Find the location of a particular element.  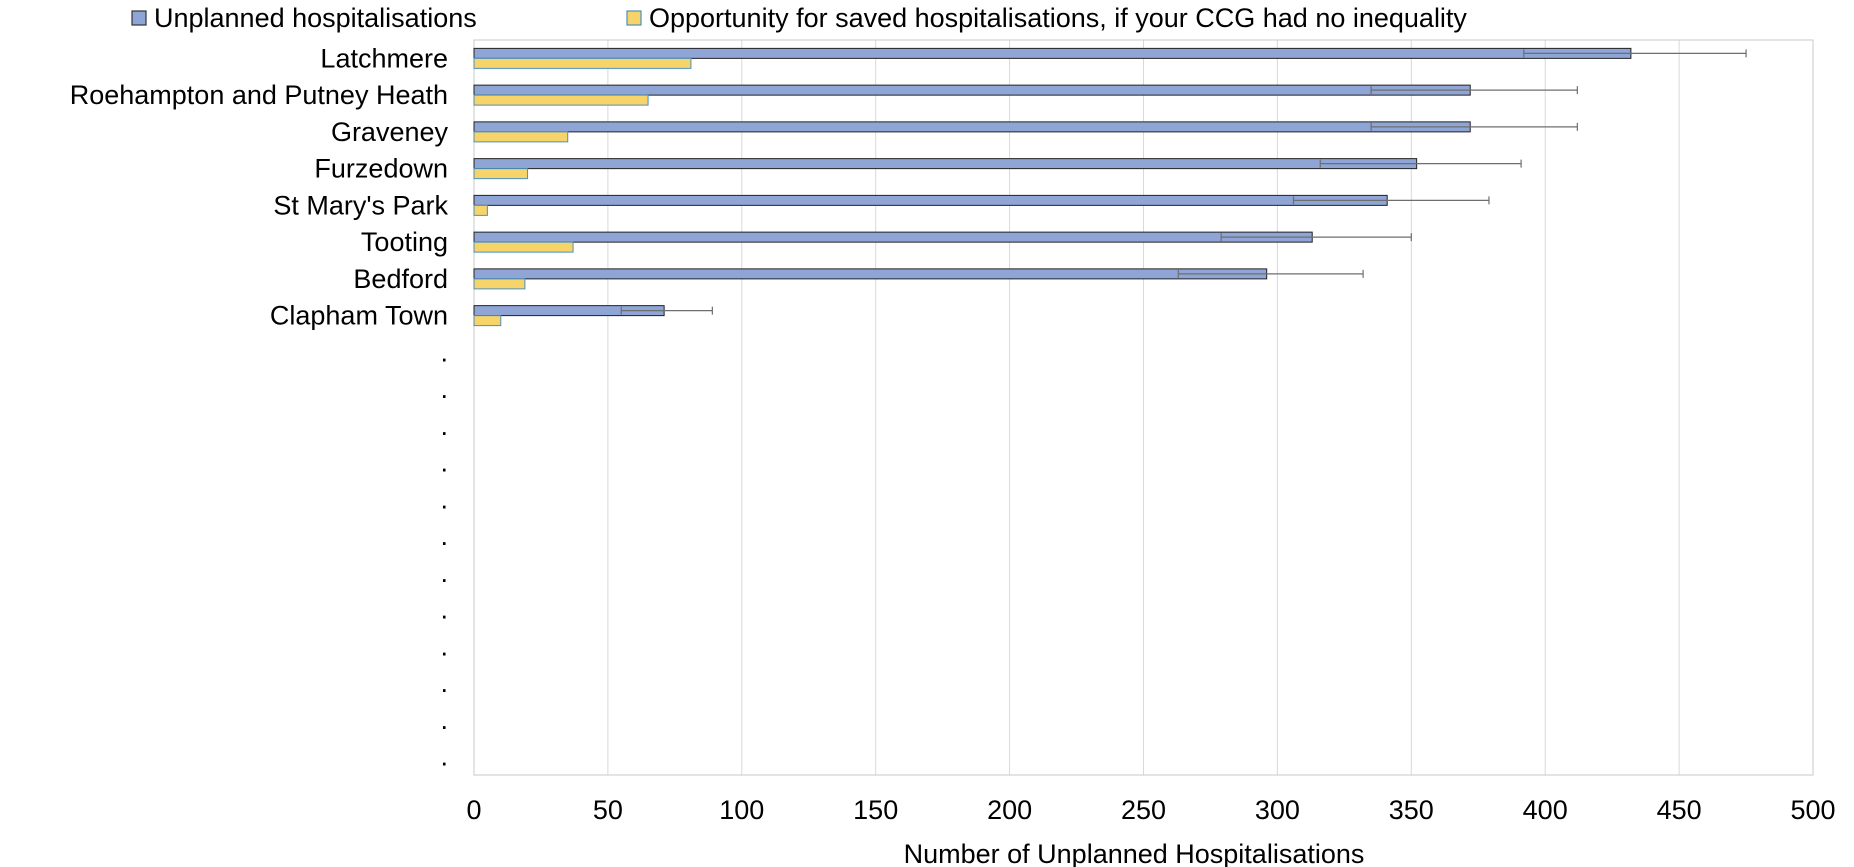

category-label: Furzedown is located at coordinates (381, 169).